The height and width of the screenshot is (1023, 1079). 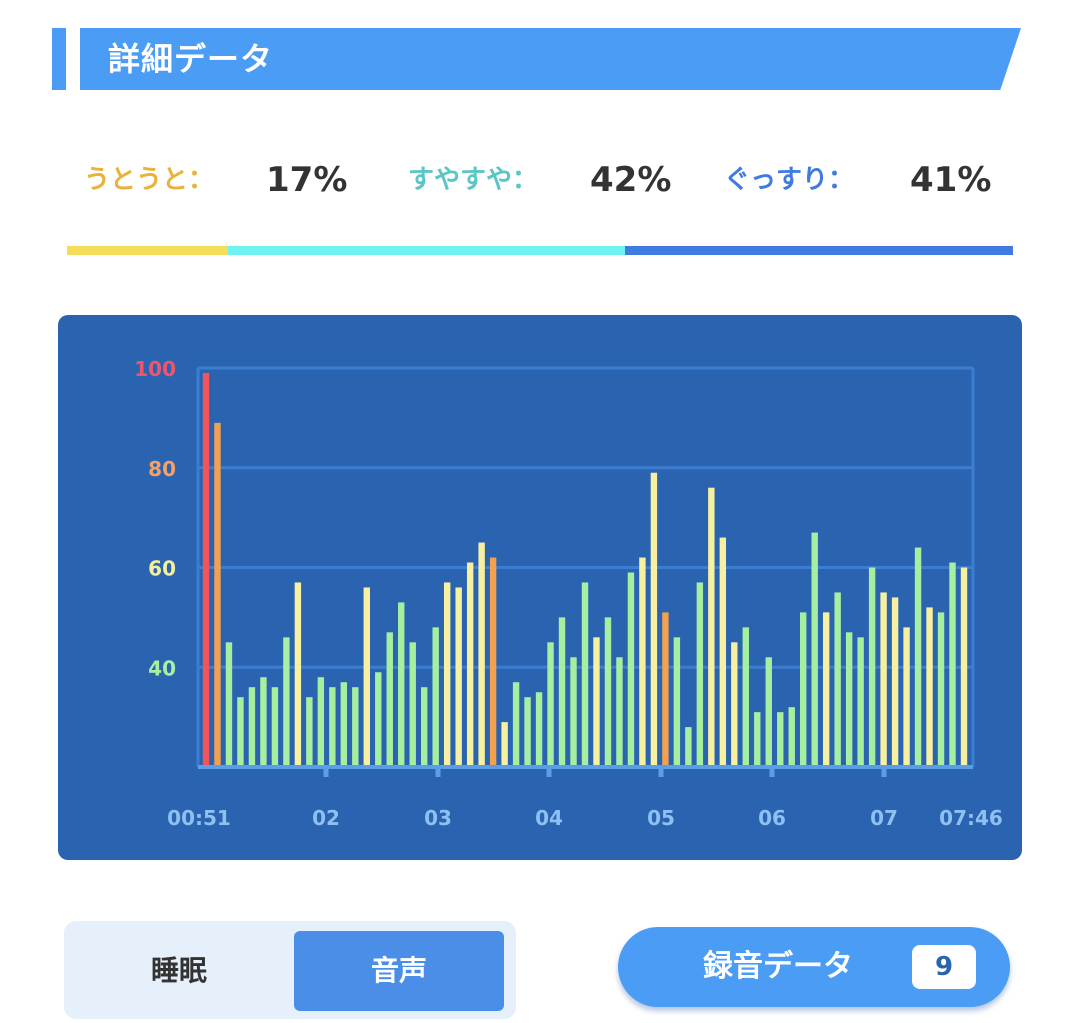 What do you see at coordinates (147, 250) in the screenshot?
I see `ratio-segment-light` at bounding box center [147, 250].